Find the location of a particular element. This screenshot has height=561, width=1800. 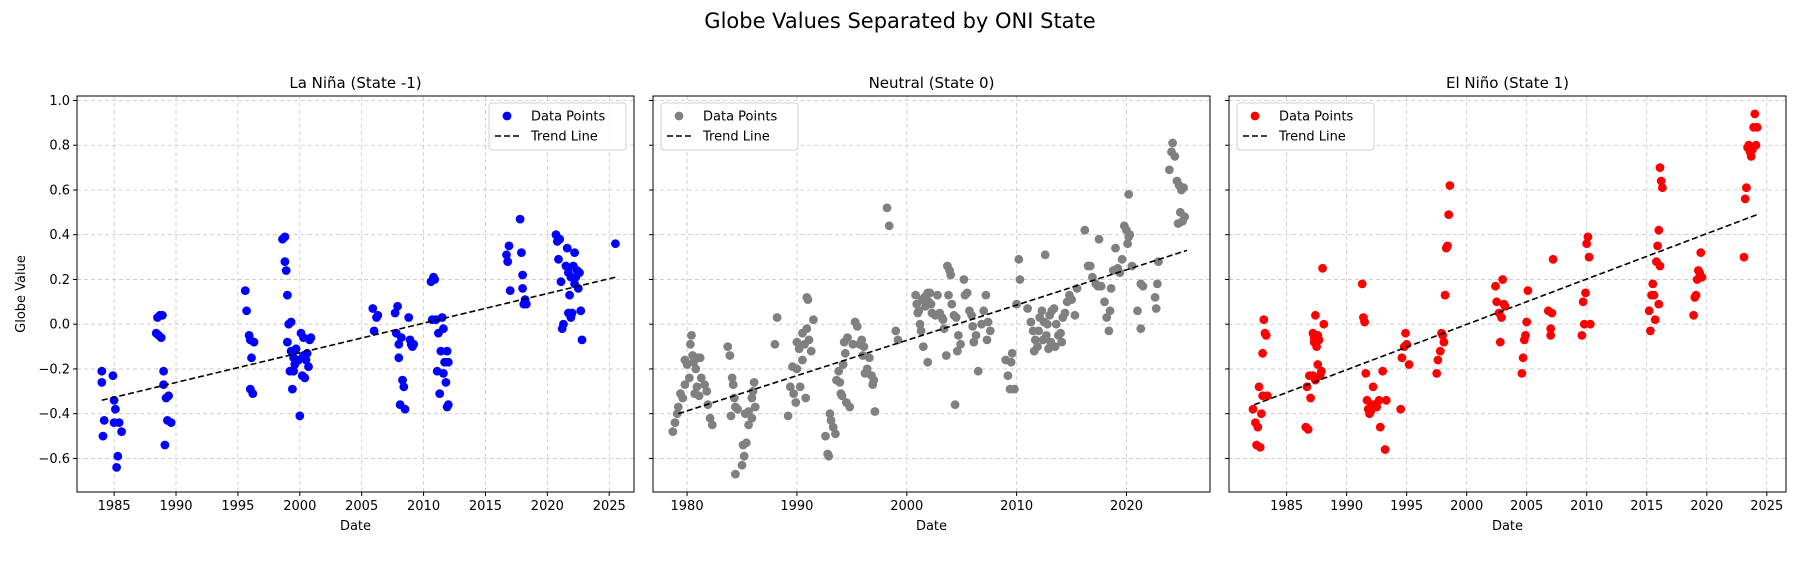

x-tick-label: 2025 is located at coordinates (1766, 506).